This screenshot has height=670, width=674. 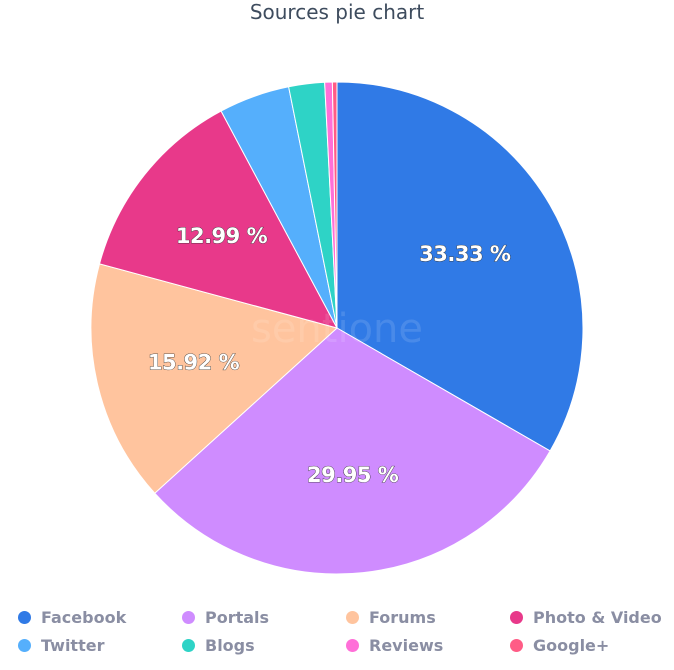 I want to click on legend-item: Reviews, so click(x=428, y=645).